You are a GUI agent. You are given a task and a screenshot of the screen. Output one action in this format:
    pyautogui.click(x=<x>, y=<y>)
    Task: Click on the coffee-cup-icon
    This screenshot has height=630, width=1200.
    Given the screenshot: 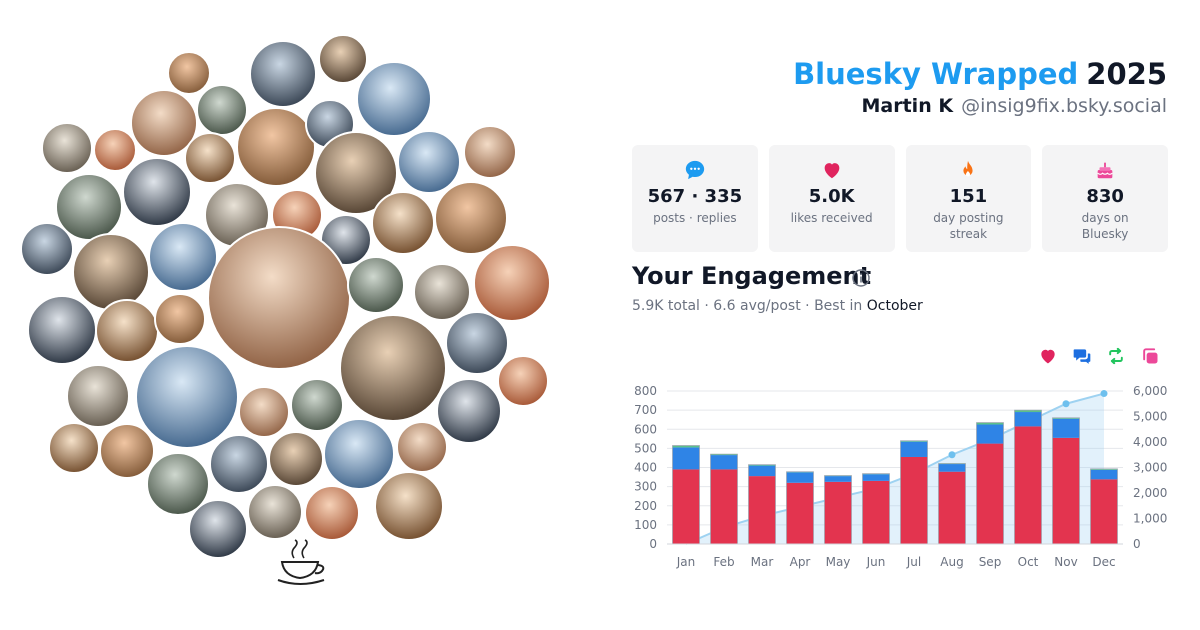 What is the action you would take?
    pyautogui.click(x=301, y=562)
    